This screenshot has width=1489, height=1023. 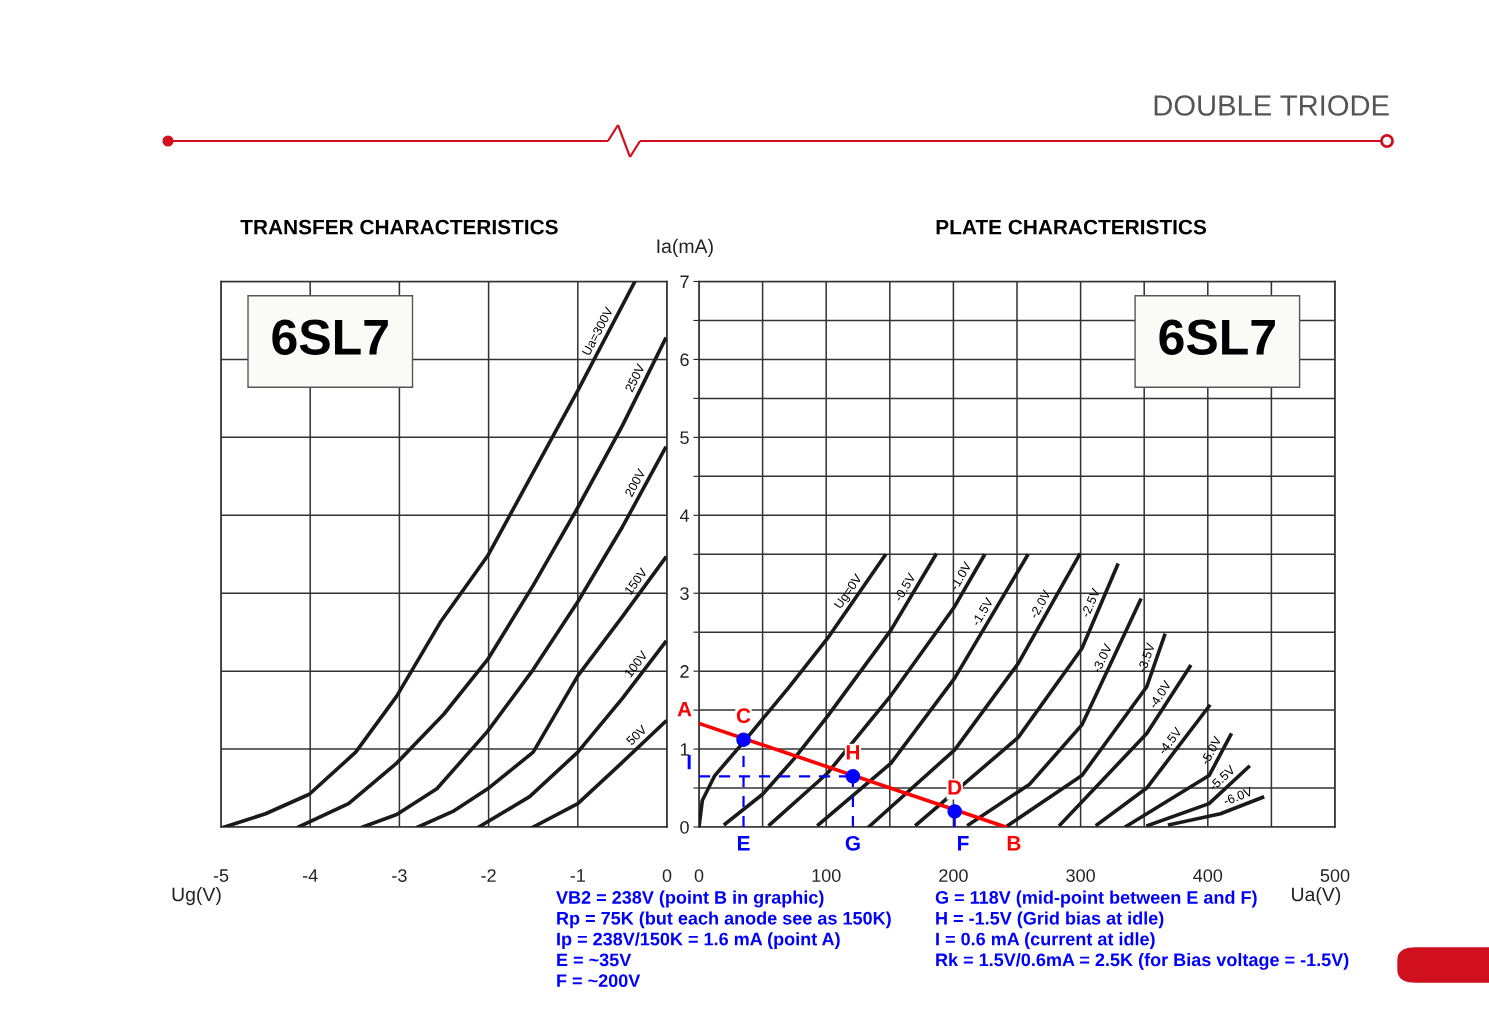 What do you see at coordinates (399, 875) in the screenshot?
I see `x-tick-label: -3` at bounding box center [399, 875].